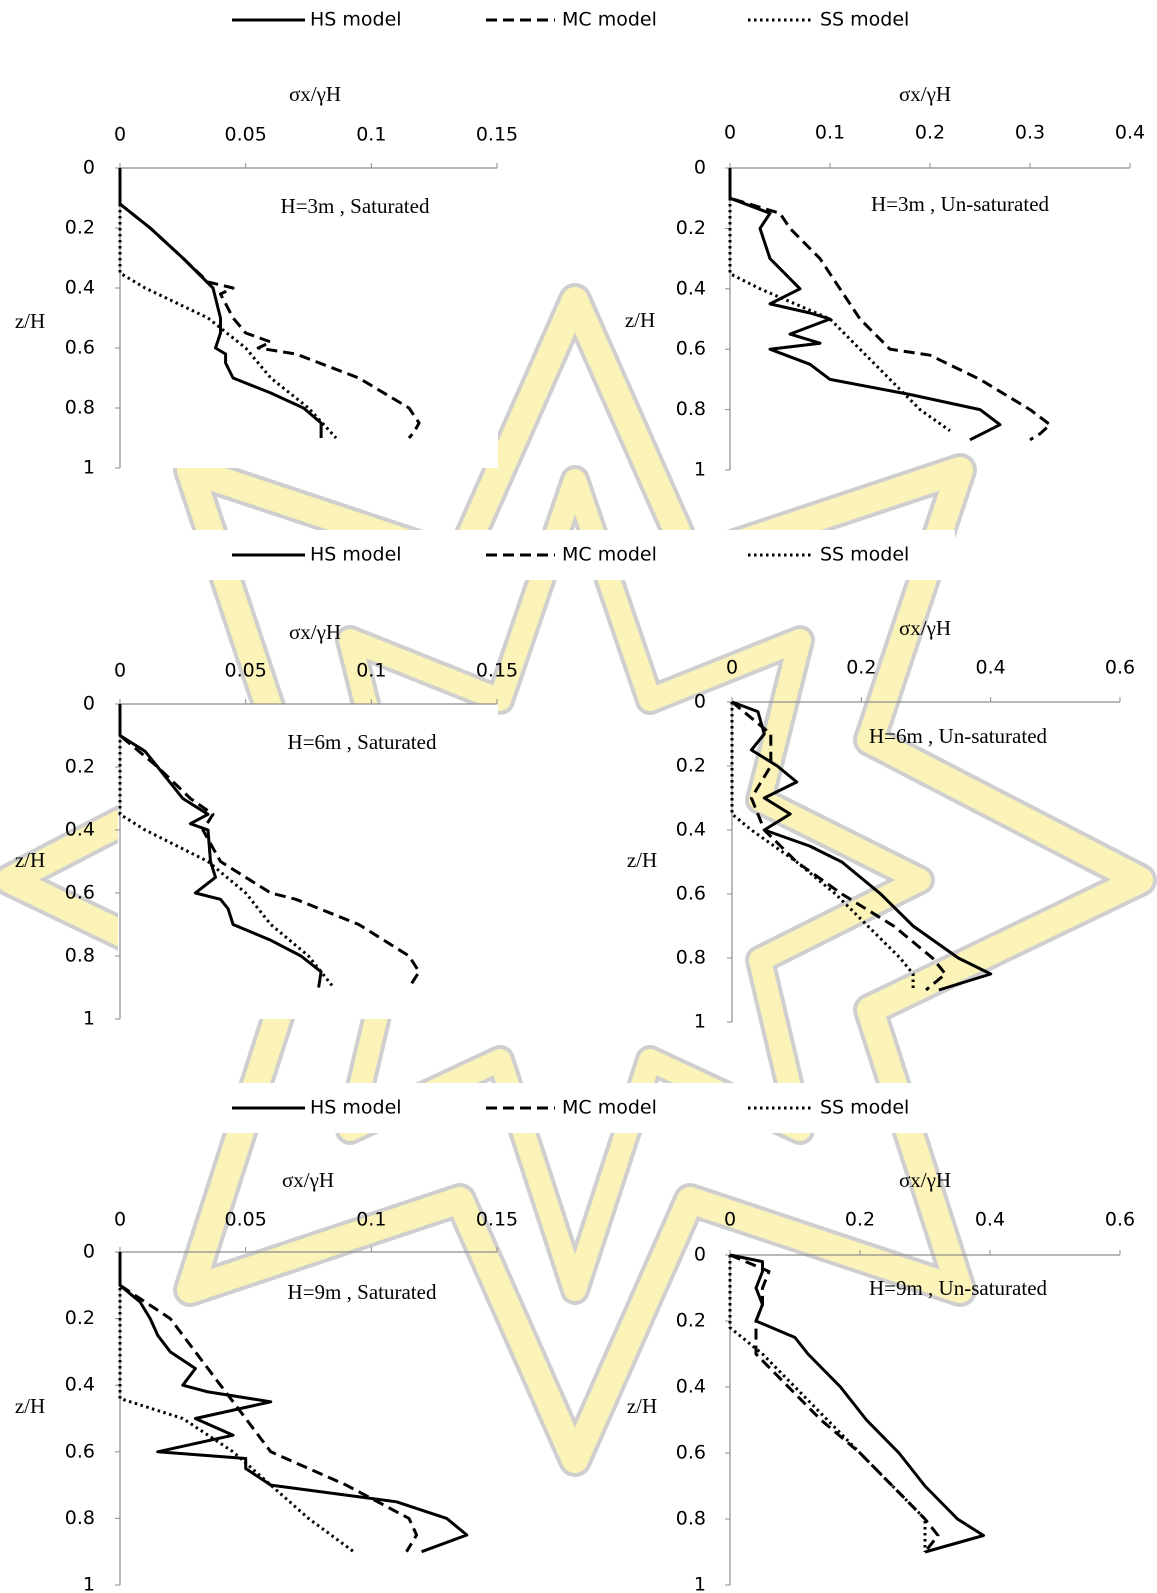  I want to click on chart-title: H=9m , Saturated, so click(362, 1292).